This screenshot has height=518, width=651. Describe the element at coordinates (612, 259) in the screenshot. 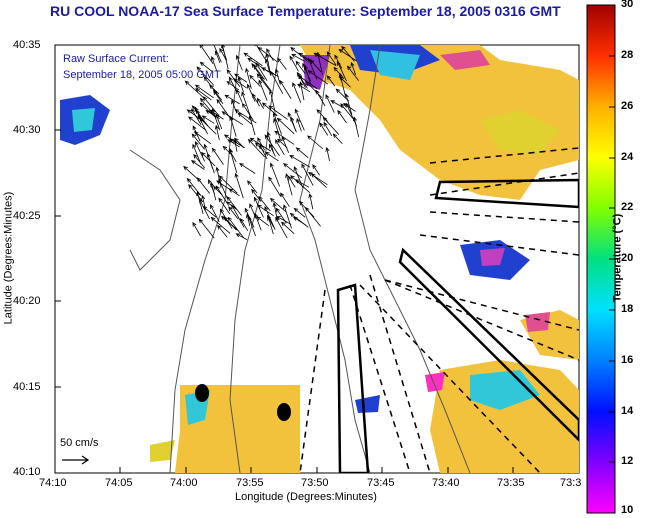

I see `colorbar-ticks` at that location.